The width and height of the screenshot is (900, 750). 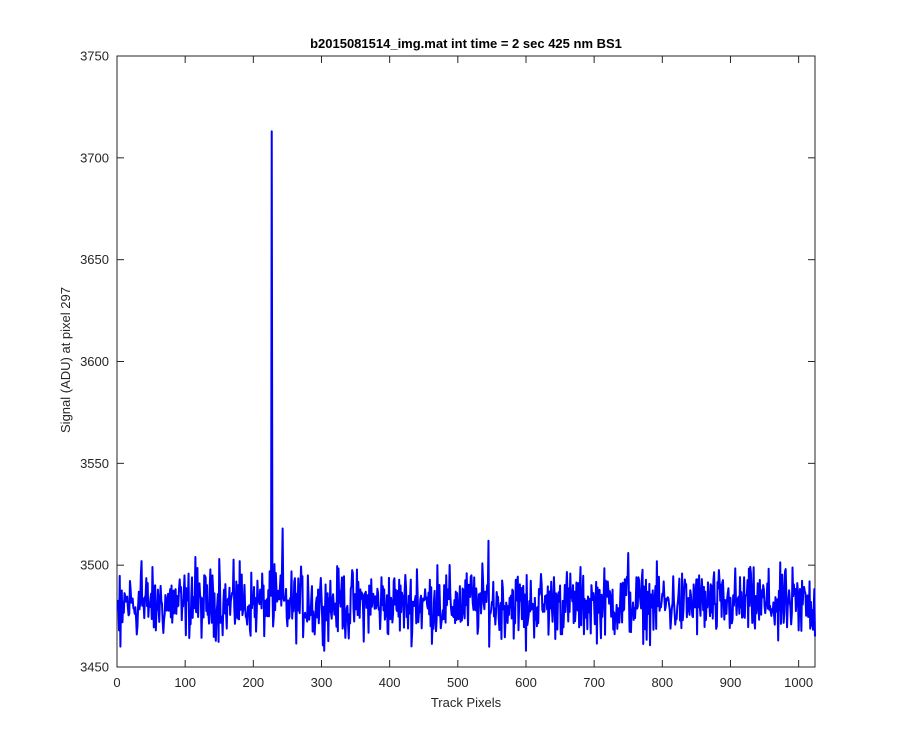 What do you see at coordinates (94, 259) in the screenshot?
I see `y-tick-label: 3650` at bounding box center [94, 259].